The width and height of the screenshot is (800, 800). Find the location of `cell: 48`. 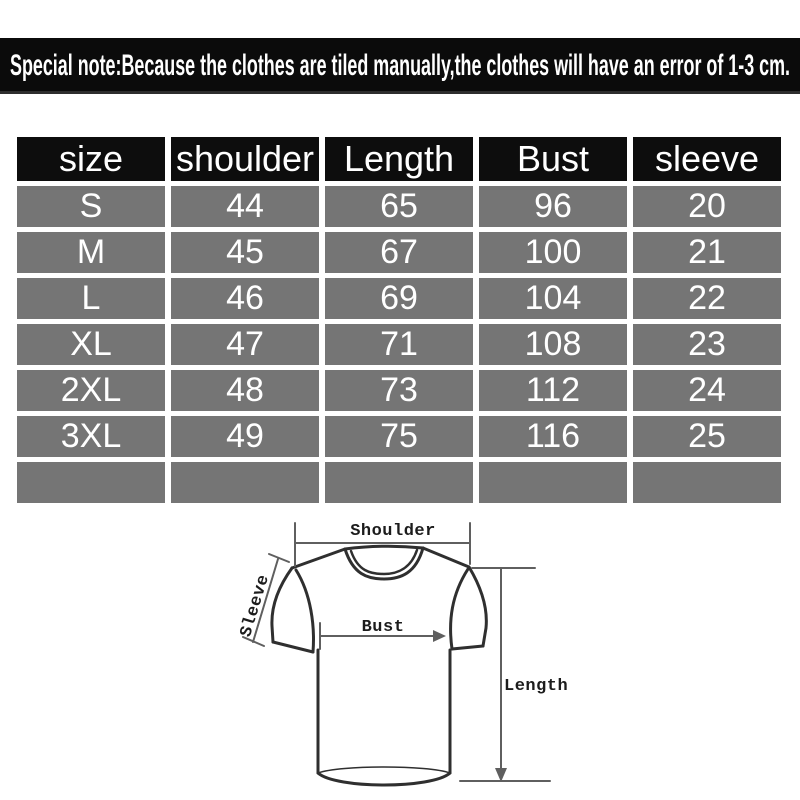

cell: 48 is located at coordinates (245, 390).